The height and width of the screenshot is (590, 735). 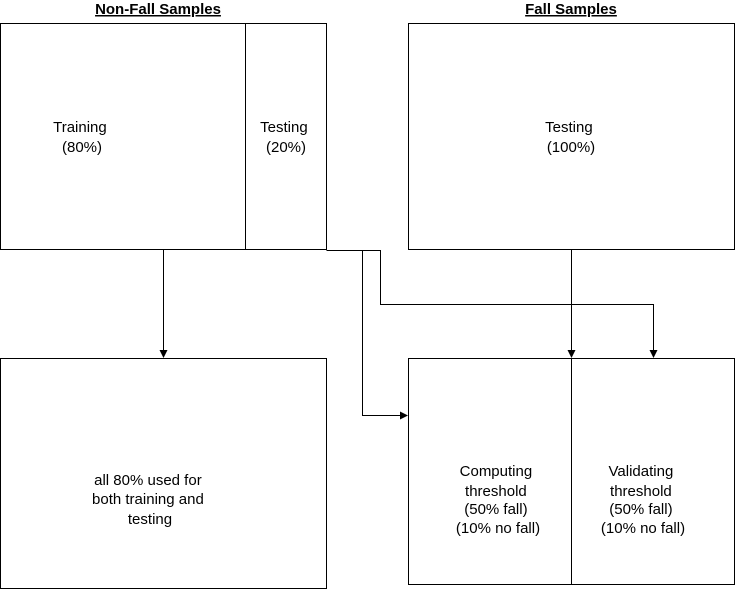 I want to click on testing-to-validating-arrow, so click(x=510, y=304).